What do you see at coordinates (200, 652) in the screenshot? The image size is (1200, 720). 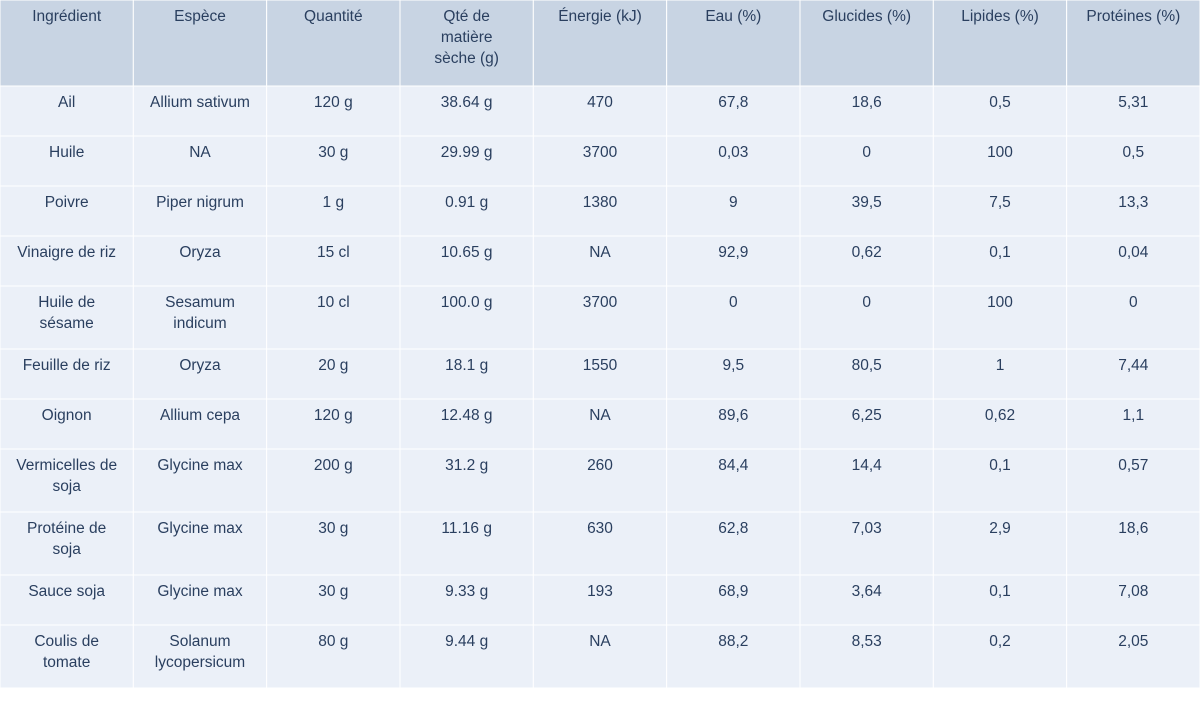 I see `table-row-cell-1: Solanum lycopersicum` at bounding box center [200, 652].